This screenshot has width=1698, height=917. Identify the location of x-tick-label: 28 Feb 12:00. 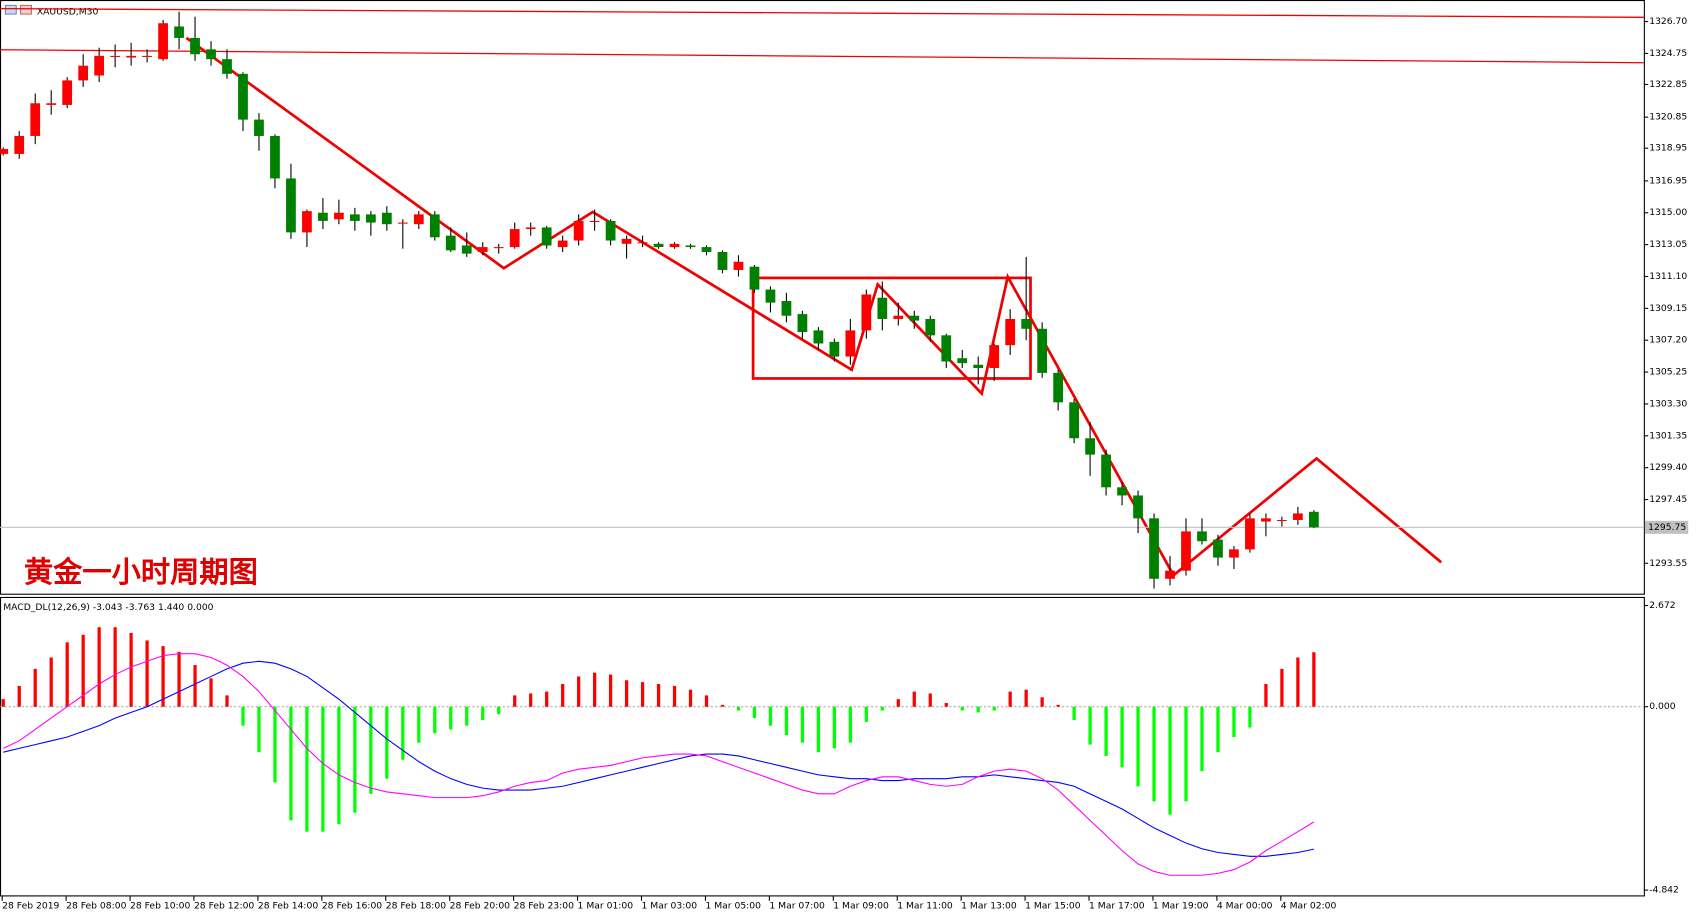
(224, 906).